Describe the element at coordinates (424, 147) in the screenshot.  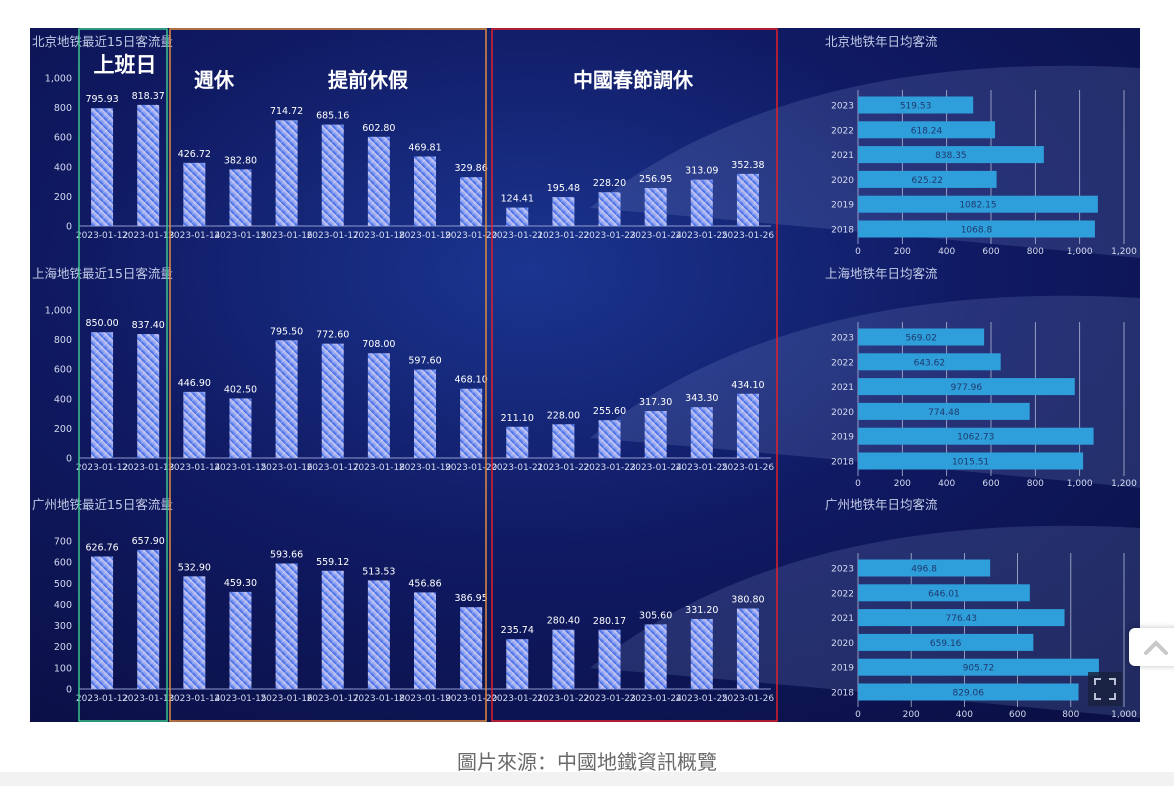
I see `data-label: 469.81` at that location.